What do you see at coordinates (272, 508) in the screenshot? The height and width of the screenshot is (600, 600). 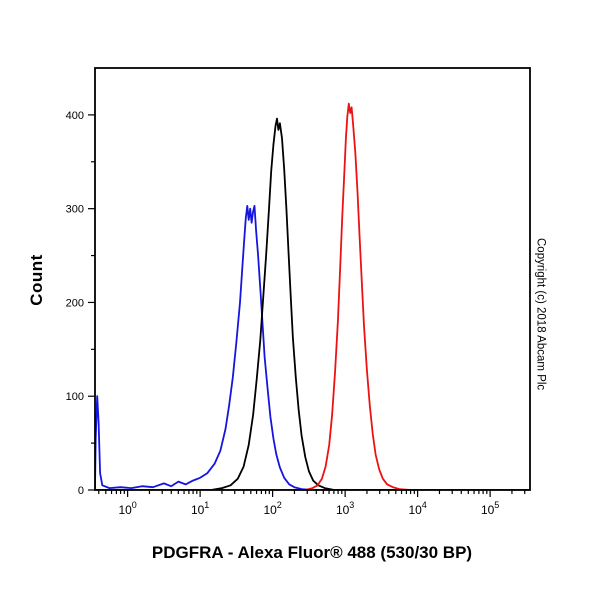 I see `x-tick-label: 10²` at bounding box center [272, 508].